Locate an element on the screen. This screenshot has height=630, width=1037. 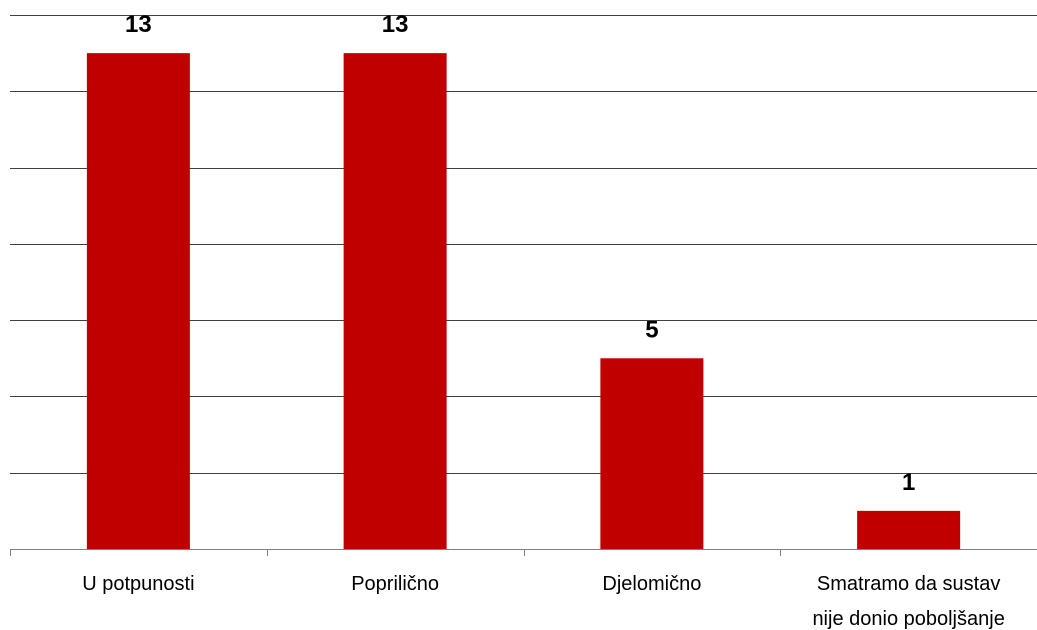
category-label: nije donio poboljšanje is located at coordinates (908, 619).